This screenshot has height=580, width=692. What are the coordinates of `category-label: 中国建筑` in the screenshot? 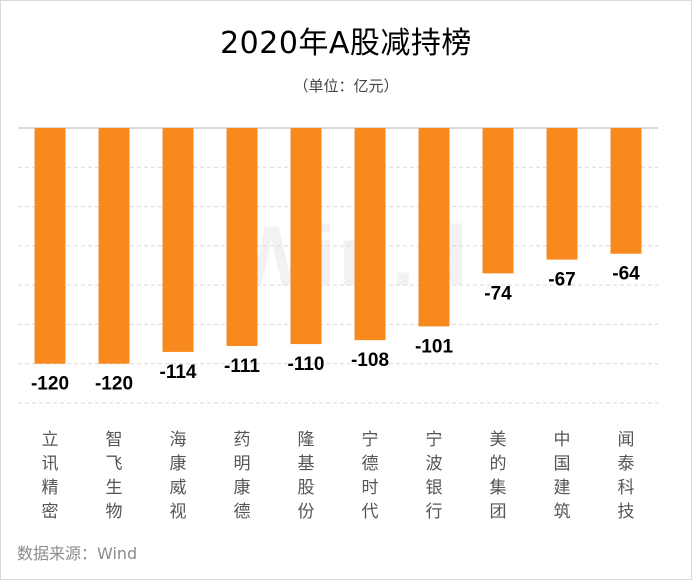 It's located at (562, 476).